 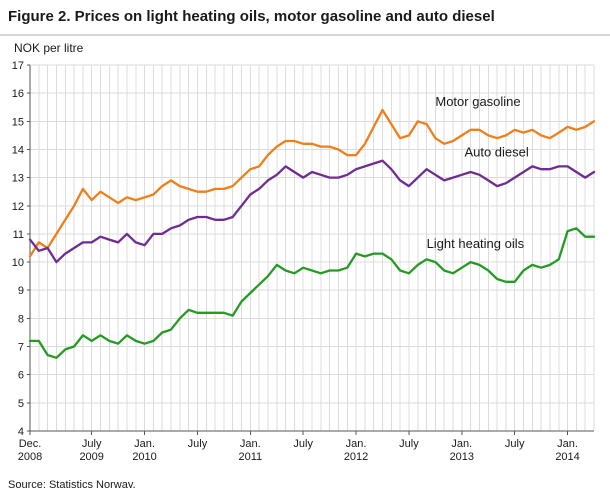 What do you see at coordinates (18, 235) in the screenshot?
I see `y-tick-label: 11` at bounding box center [18, 235].